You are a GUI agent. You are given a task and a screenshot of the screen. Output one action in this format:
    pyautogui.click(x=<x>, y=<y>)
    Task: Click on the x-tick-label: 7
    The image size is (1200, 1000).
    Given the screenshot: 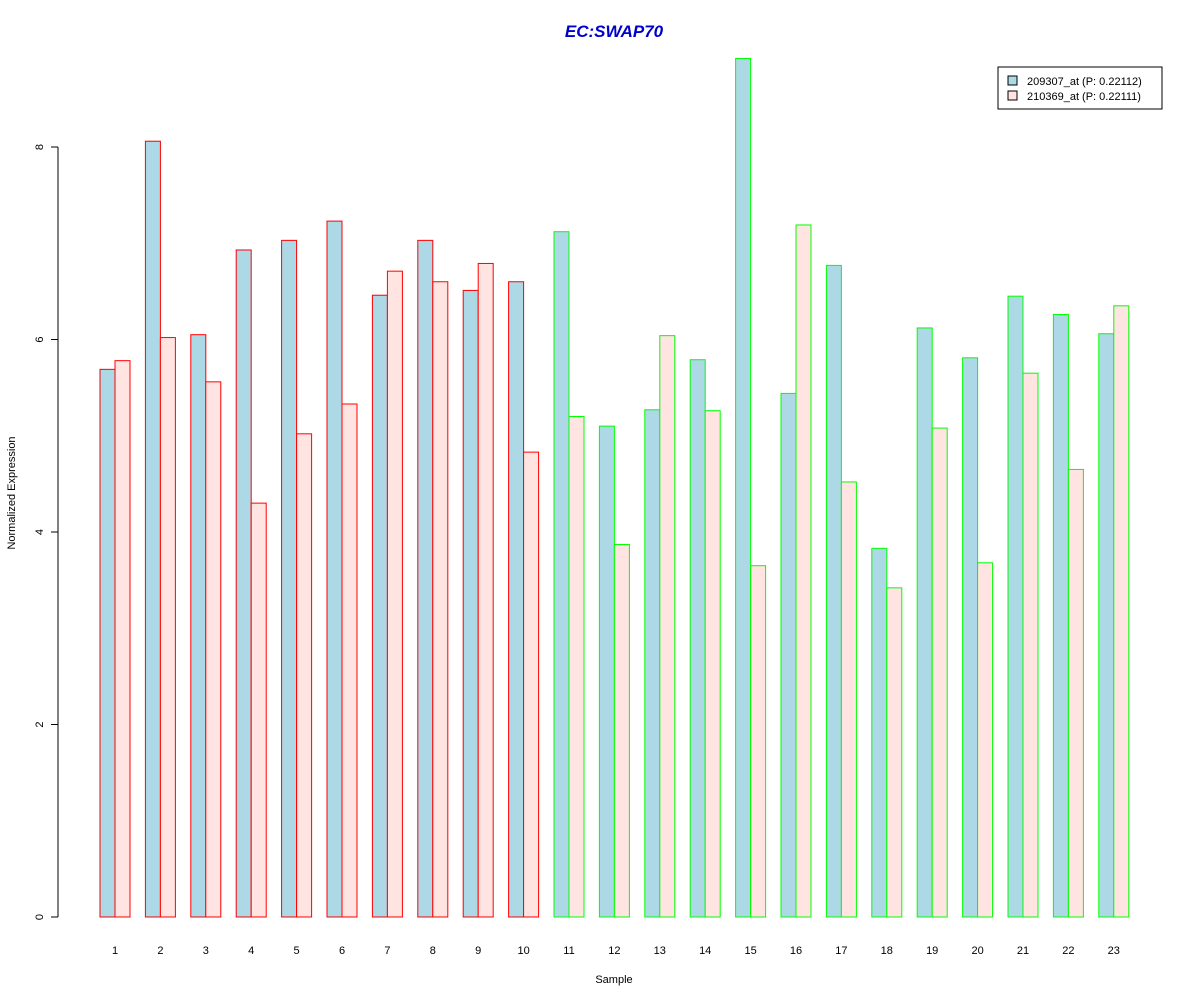 What is the action you would take?
    pyautogui.click(x=387, y=951)
    